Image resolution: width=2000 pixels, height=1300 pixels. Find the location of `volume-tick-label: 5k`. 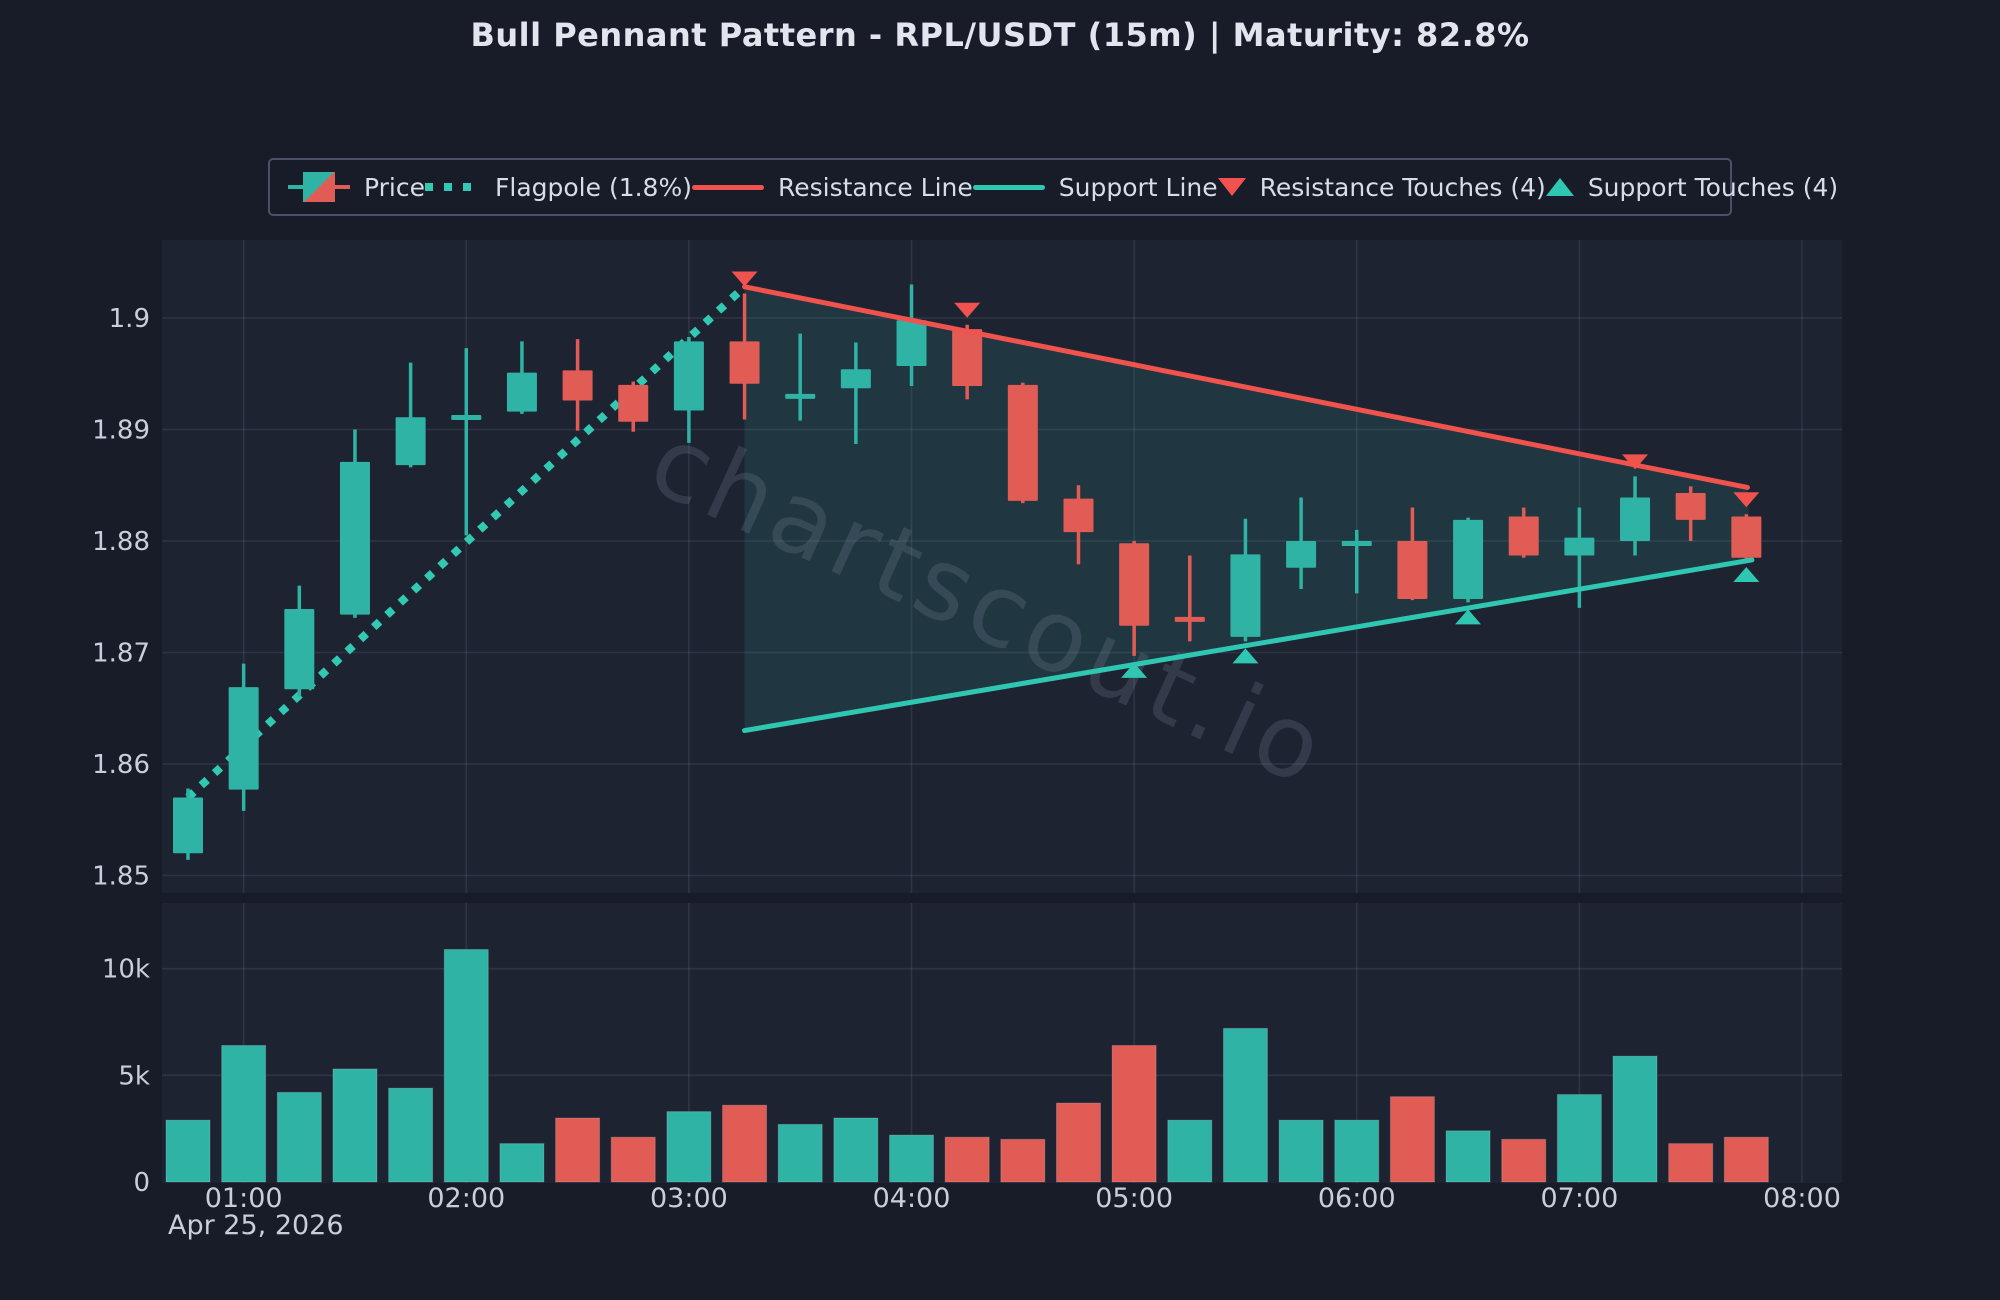

volume-tick-label: 5k is located at coordinates (134, 1076).